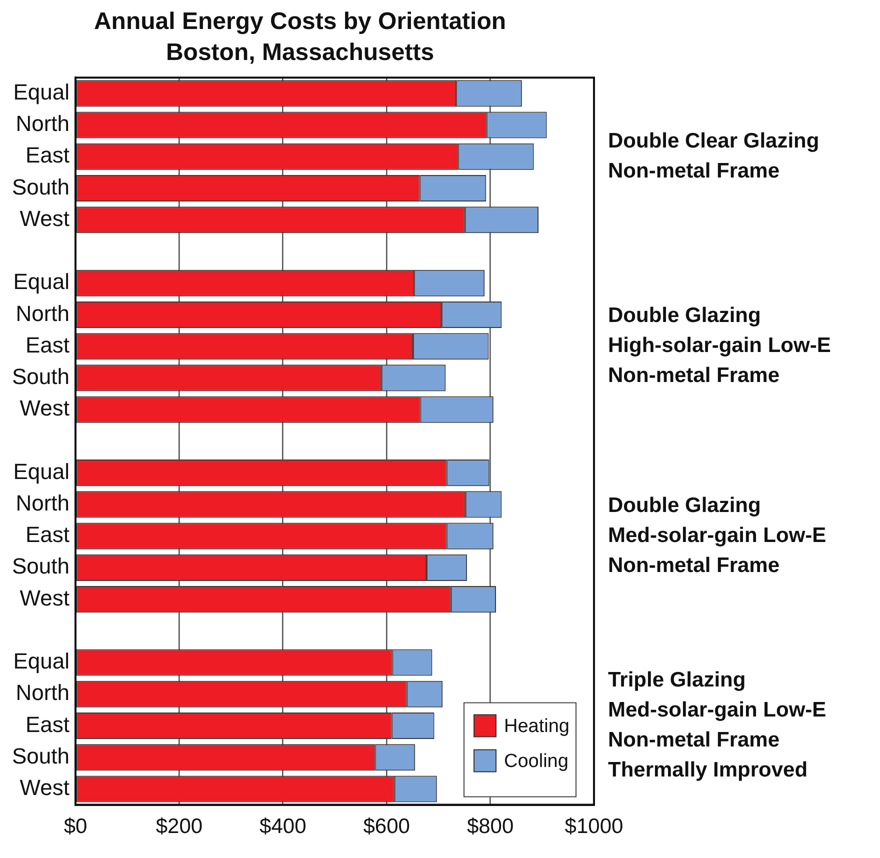 The width and height of the screenshot is (880, 858). Describe the element at coordinates (717, 535) in the screenshot. I see `text: Double Glazing Med-solar-gain Low-E Non-metal Frame` at that location.